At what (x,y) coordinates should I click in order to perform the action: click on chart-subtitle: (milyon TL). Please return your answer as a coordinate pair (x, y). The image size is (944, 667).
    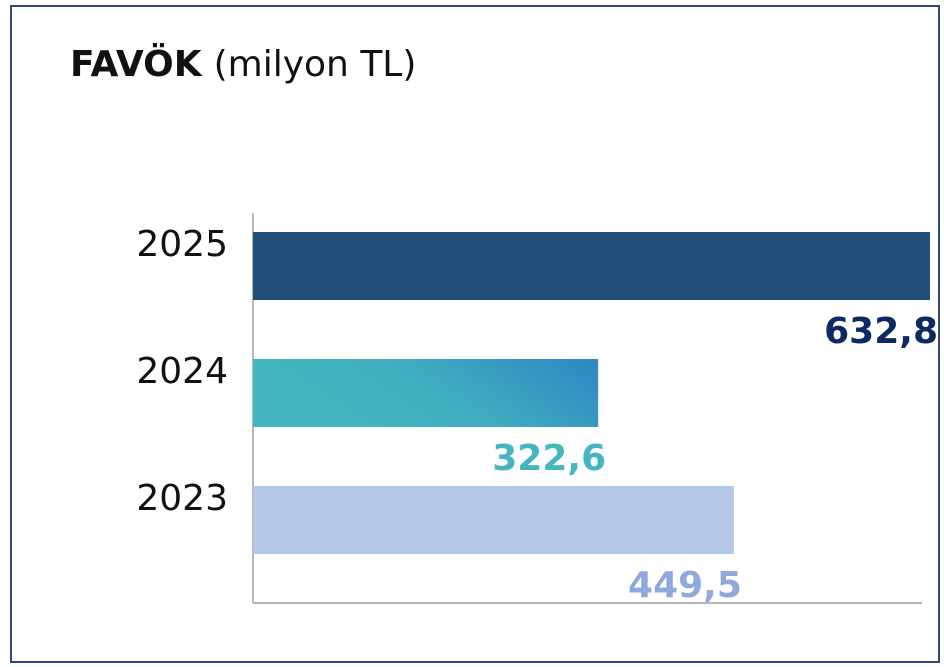
    Looking at the image, I should click on (315, 64).